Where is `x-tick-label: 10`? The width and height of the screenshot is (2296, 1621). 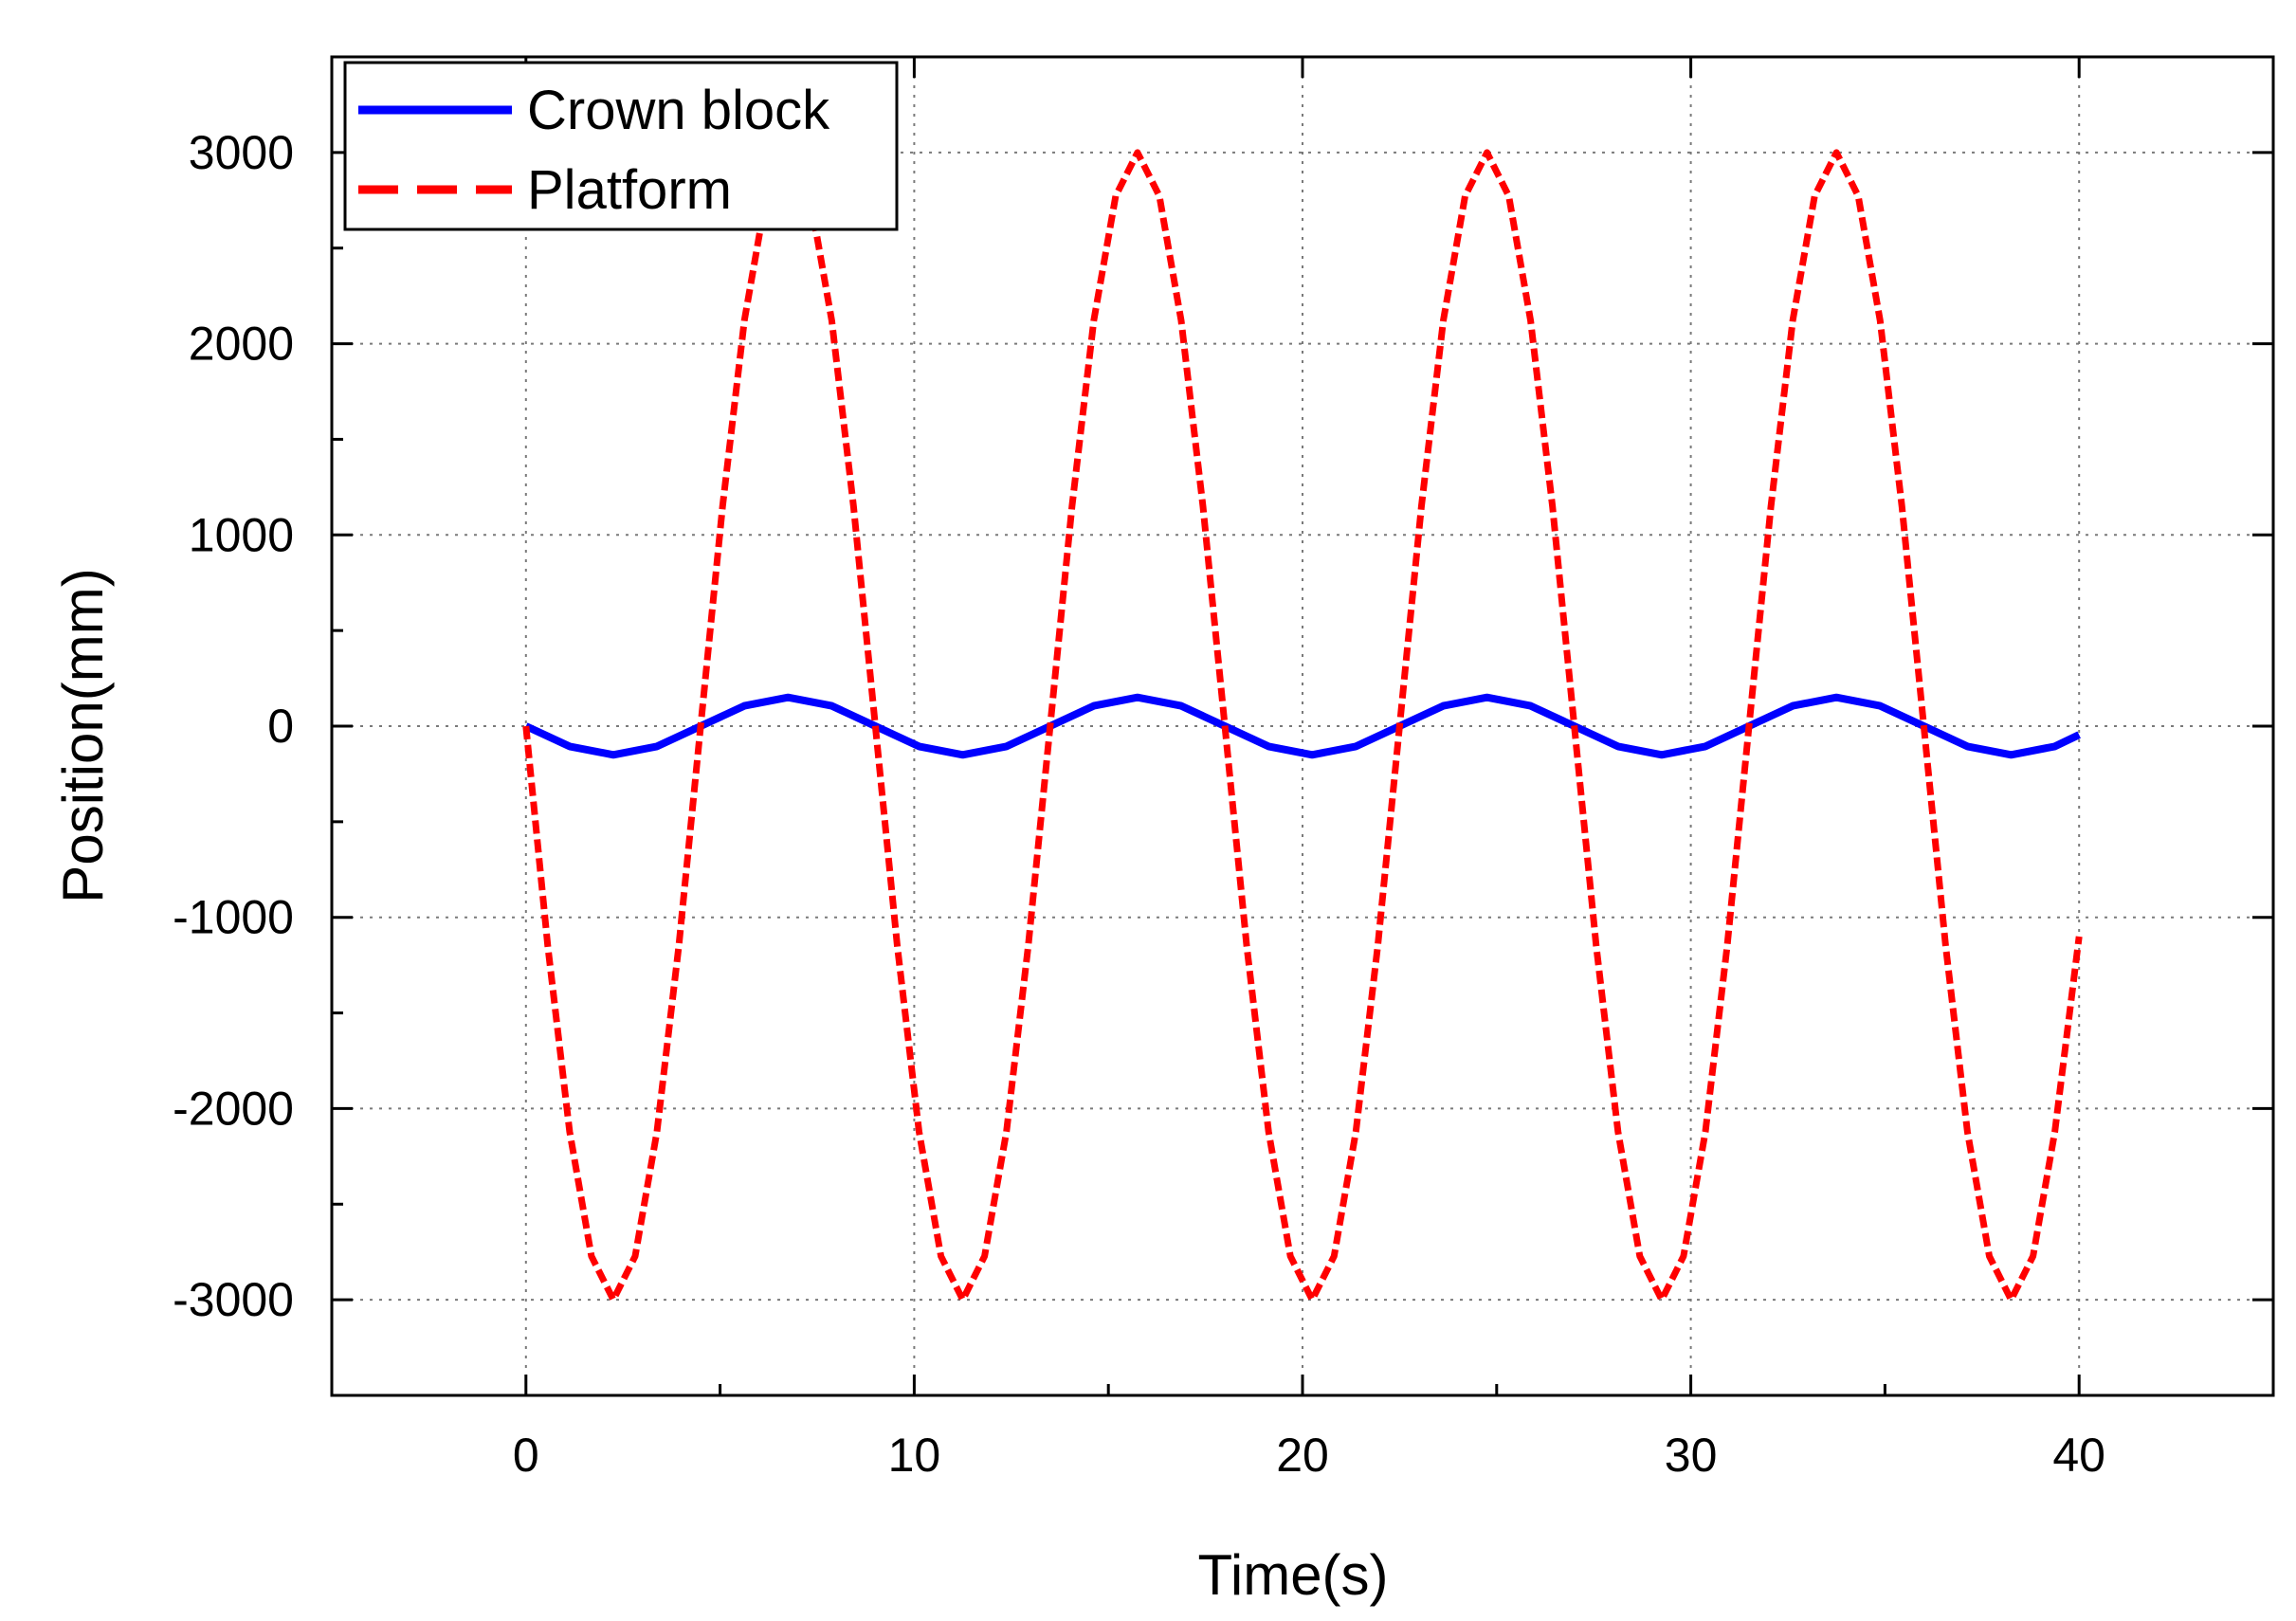 x-tick-label: 10 is located at coordinates (914, 1455).